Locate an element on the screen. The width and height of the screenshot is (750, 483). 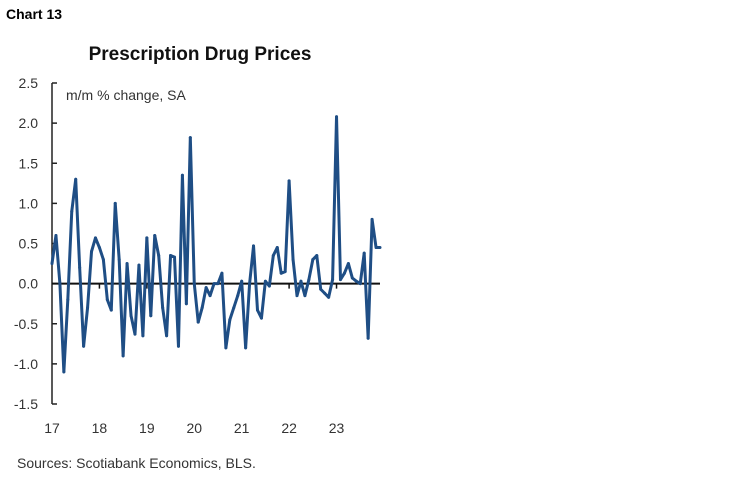
x-tick-label: 22 is located at coordinates (289, 428).